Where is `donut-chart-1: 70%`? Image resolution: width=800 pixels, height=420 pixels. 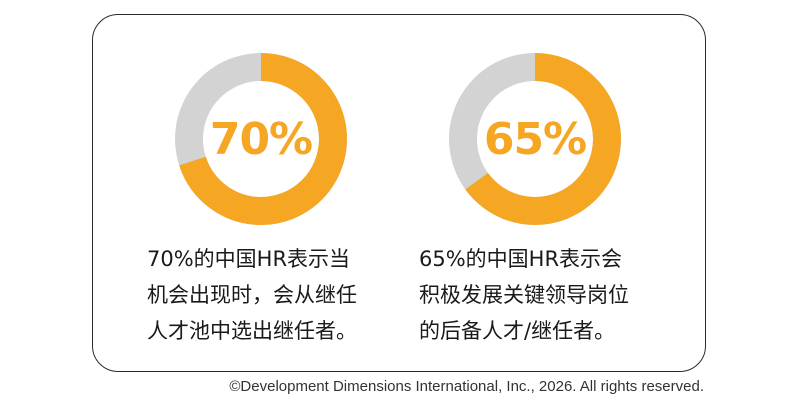
donut-chart-1: 70% is located at coordinates (261, 139).